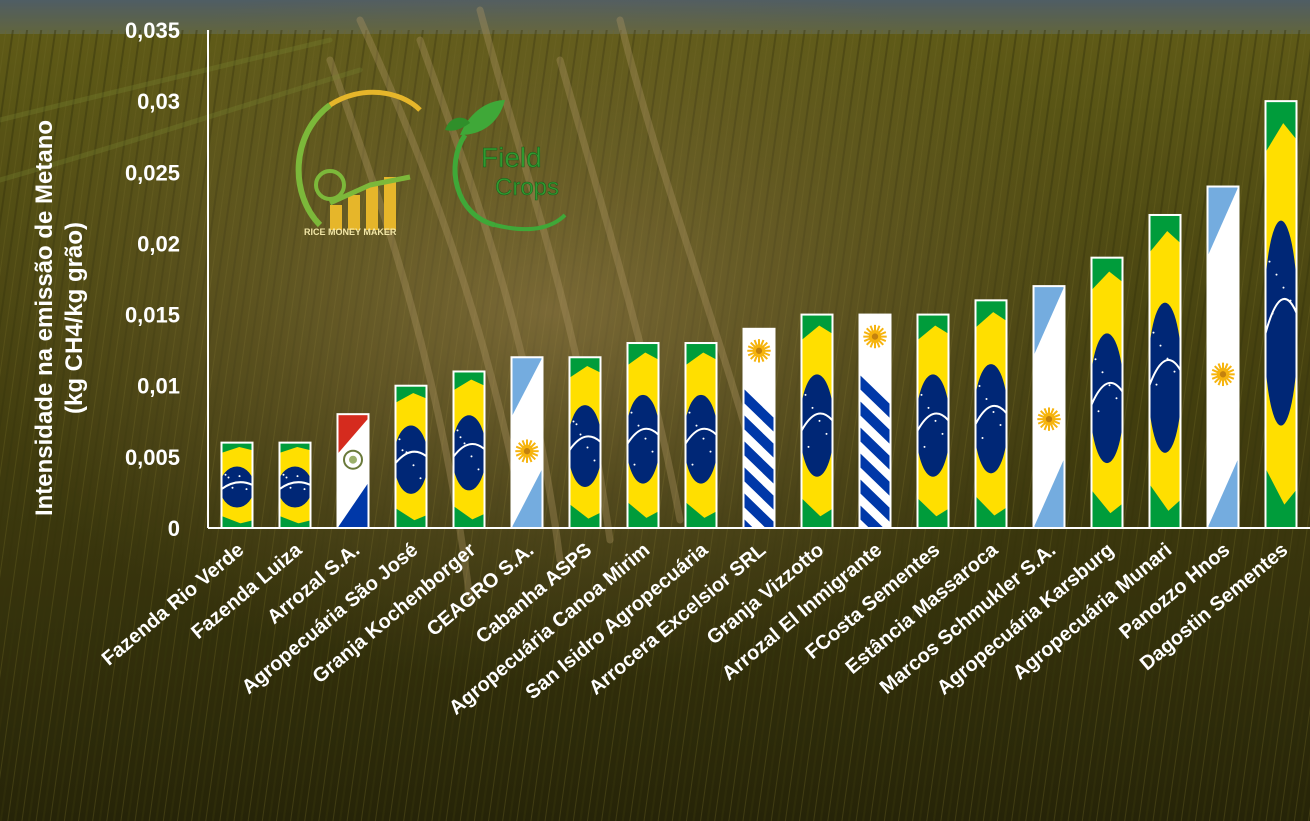 Image resolution: width=1310 pixels, height=821 pixels. What do you see at coordinates (152, 457) in the screenshot?
I see `y-tick-label: 0,005` at bounding box center [152, 457].